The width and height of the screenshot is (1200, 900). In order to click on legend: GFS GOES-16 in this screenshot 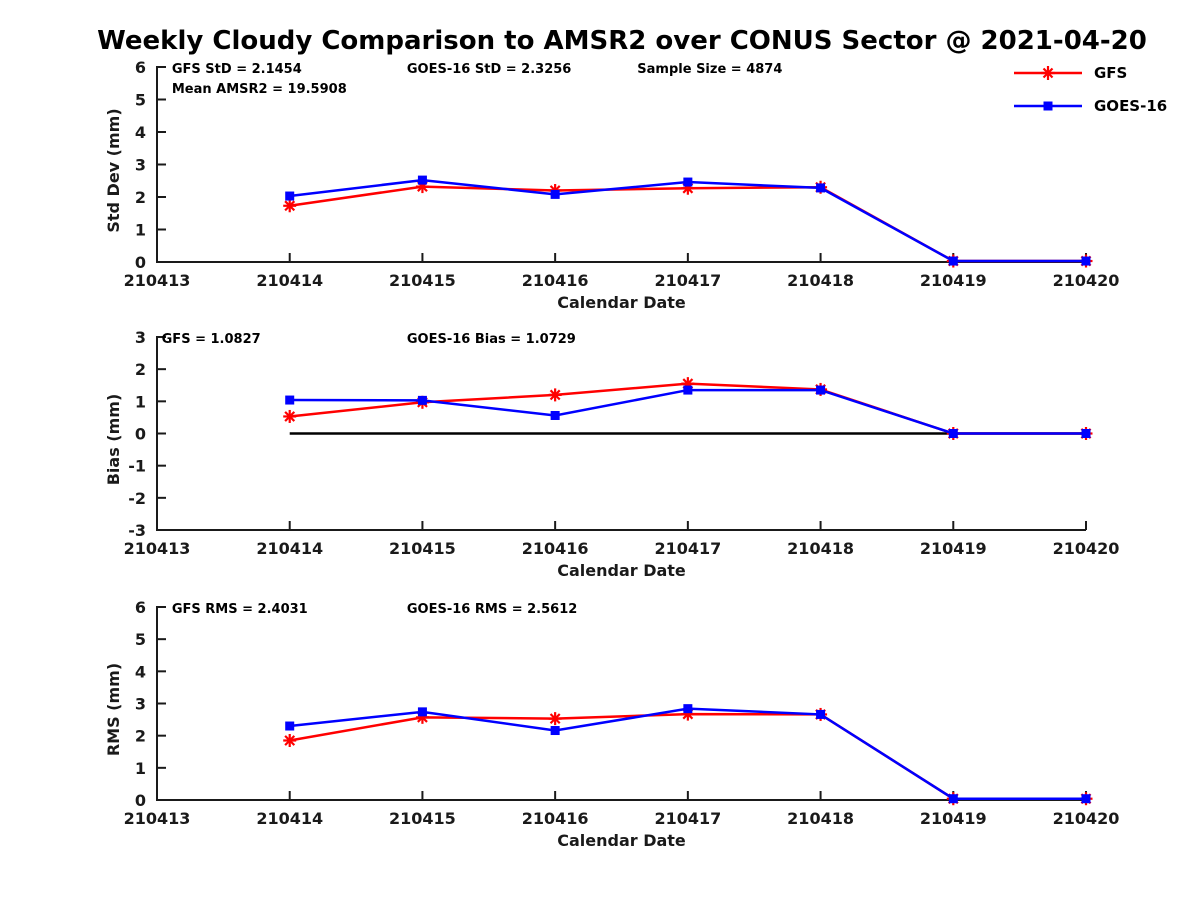, I will do `click(1089, 93)`.